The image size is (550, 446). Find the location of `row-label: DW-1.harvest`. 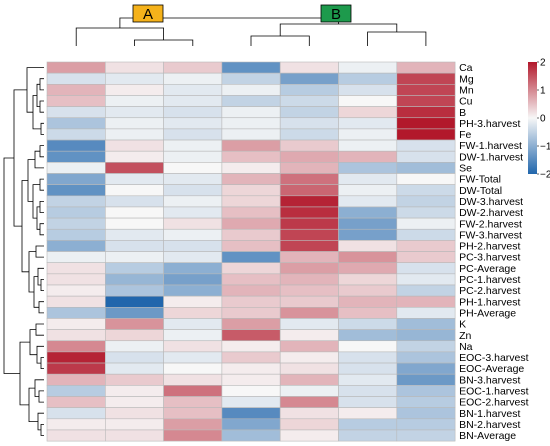

row-label: DW-1.harvest is located at coordinates (491, 157).